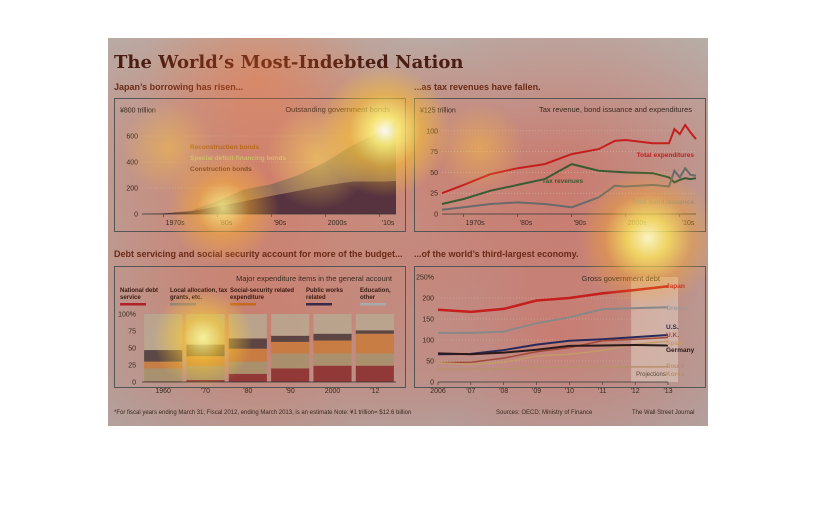 The width and height of the screenshot is (816, 520). What do you see at coordinates (176, 223) in the screenshot?
I see `p1-xtick-label: 1970s` at bounding box center [176, 223].